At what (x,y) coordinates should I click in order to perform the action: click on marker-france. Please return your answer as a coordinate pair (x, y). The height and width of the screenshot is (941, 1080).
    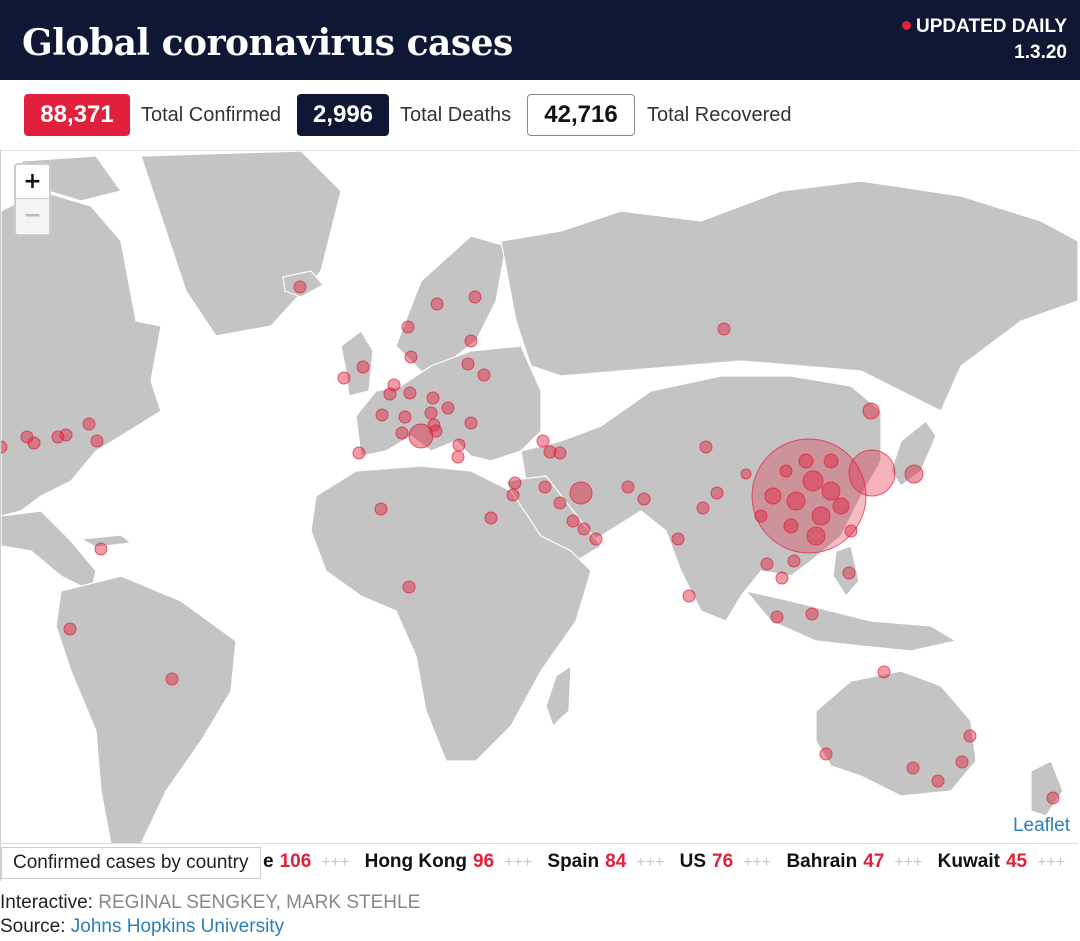
    Looking at the image, I should click on (382, 415).